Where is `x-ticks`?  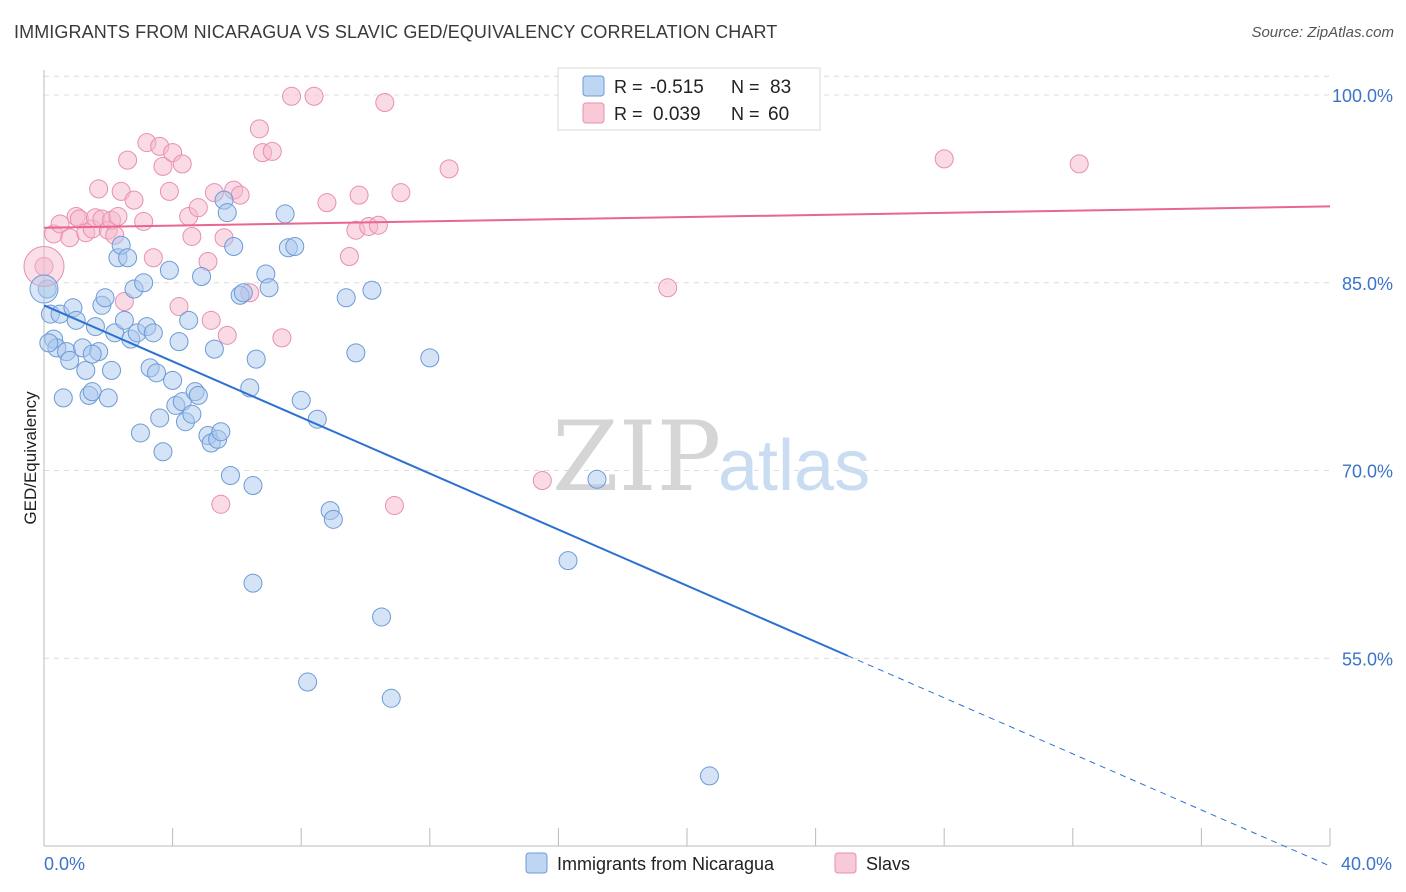 x-ticks is located at coordinates (687, 837).